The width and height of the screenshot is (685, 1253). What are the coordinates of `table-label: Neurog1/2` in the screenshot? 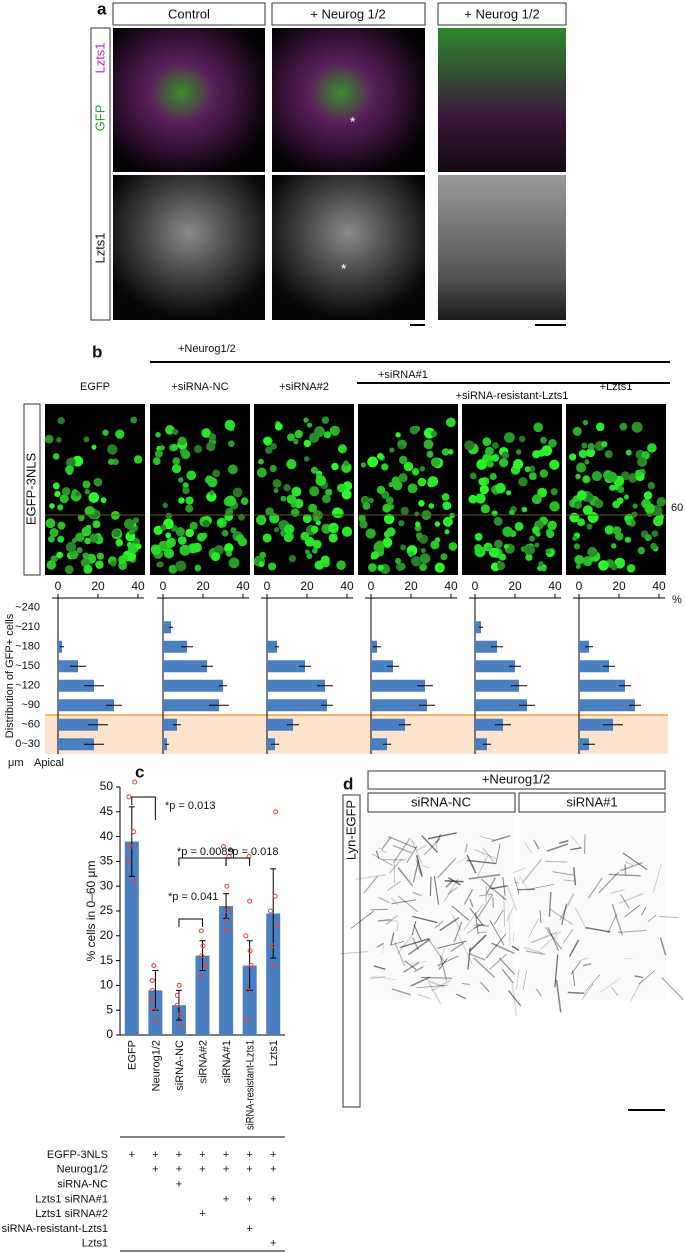 It's located at (82, 1170).